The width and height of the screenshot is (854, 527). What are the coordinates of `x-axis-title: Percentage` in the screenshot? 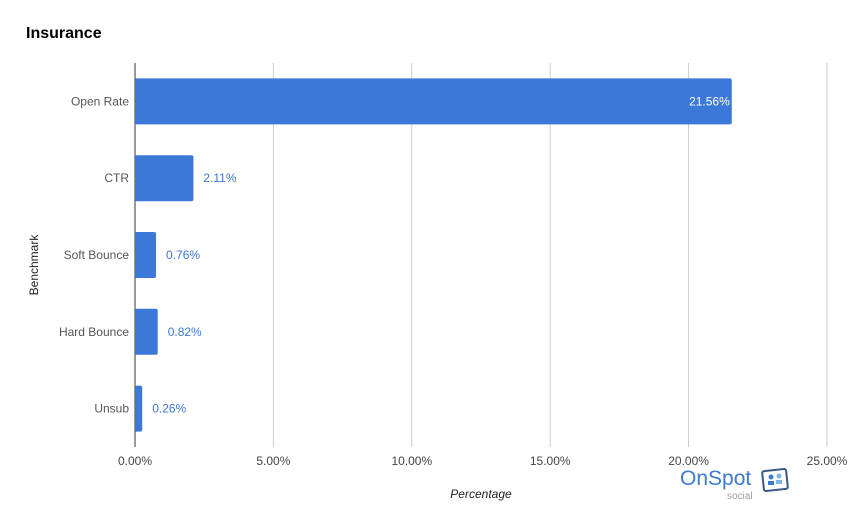 It's located at (481, 494).